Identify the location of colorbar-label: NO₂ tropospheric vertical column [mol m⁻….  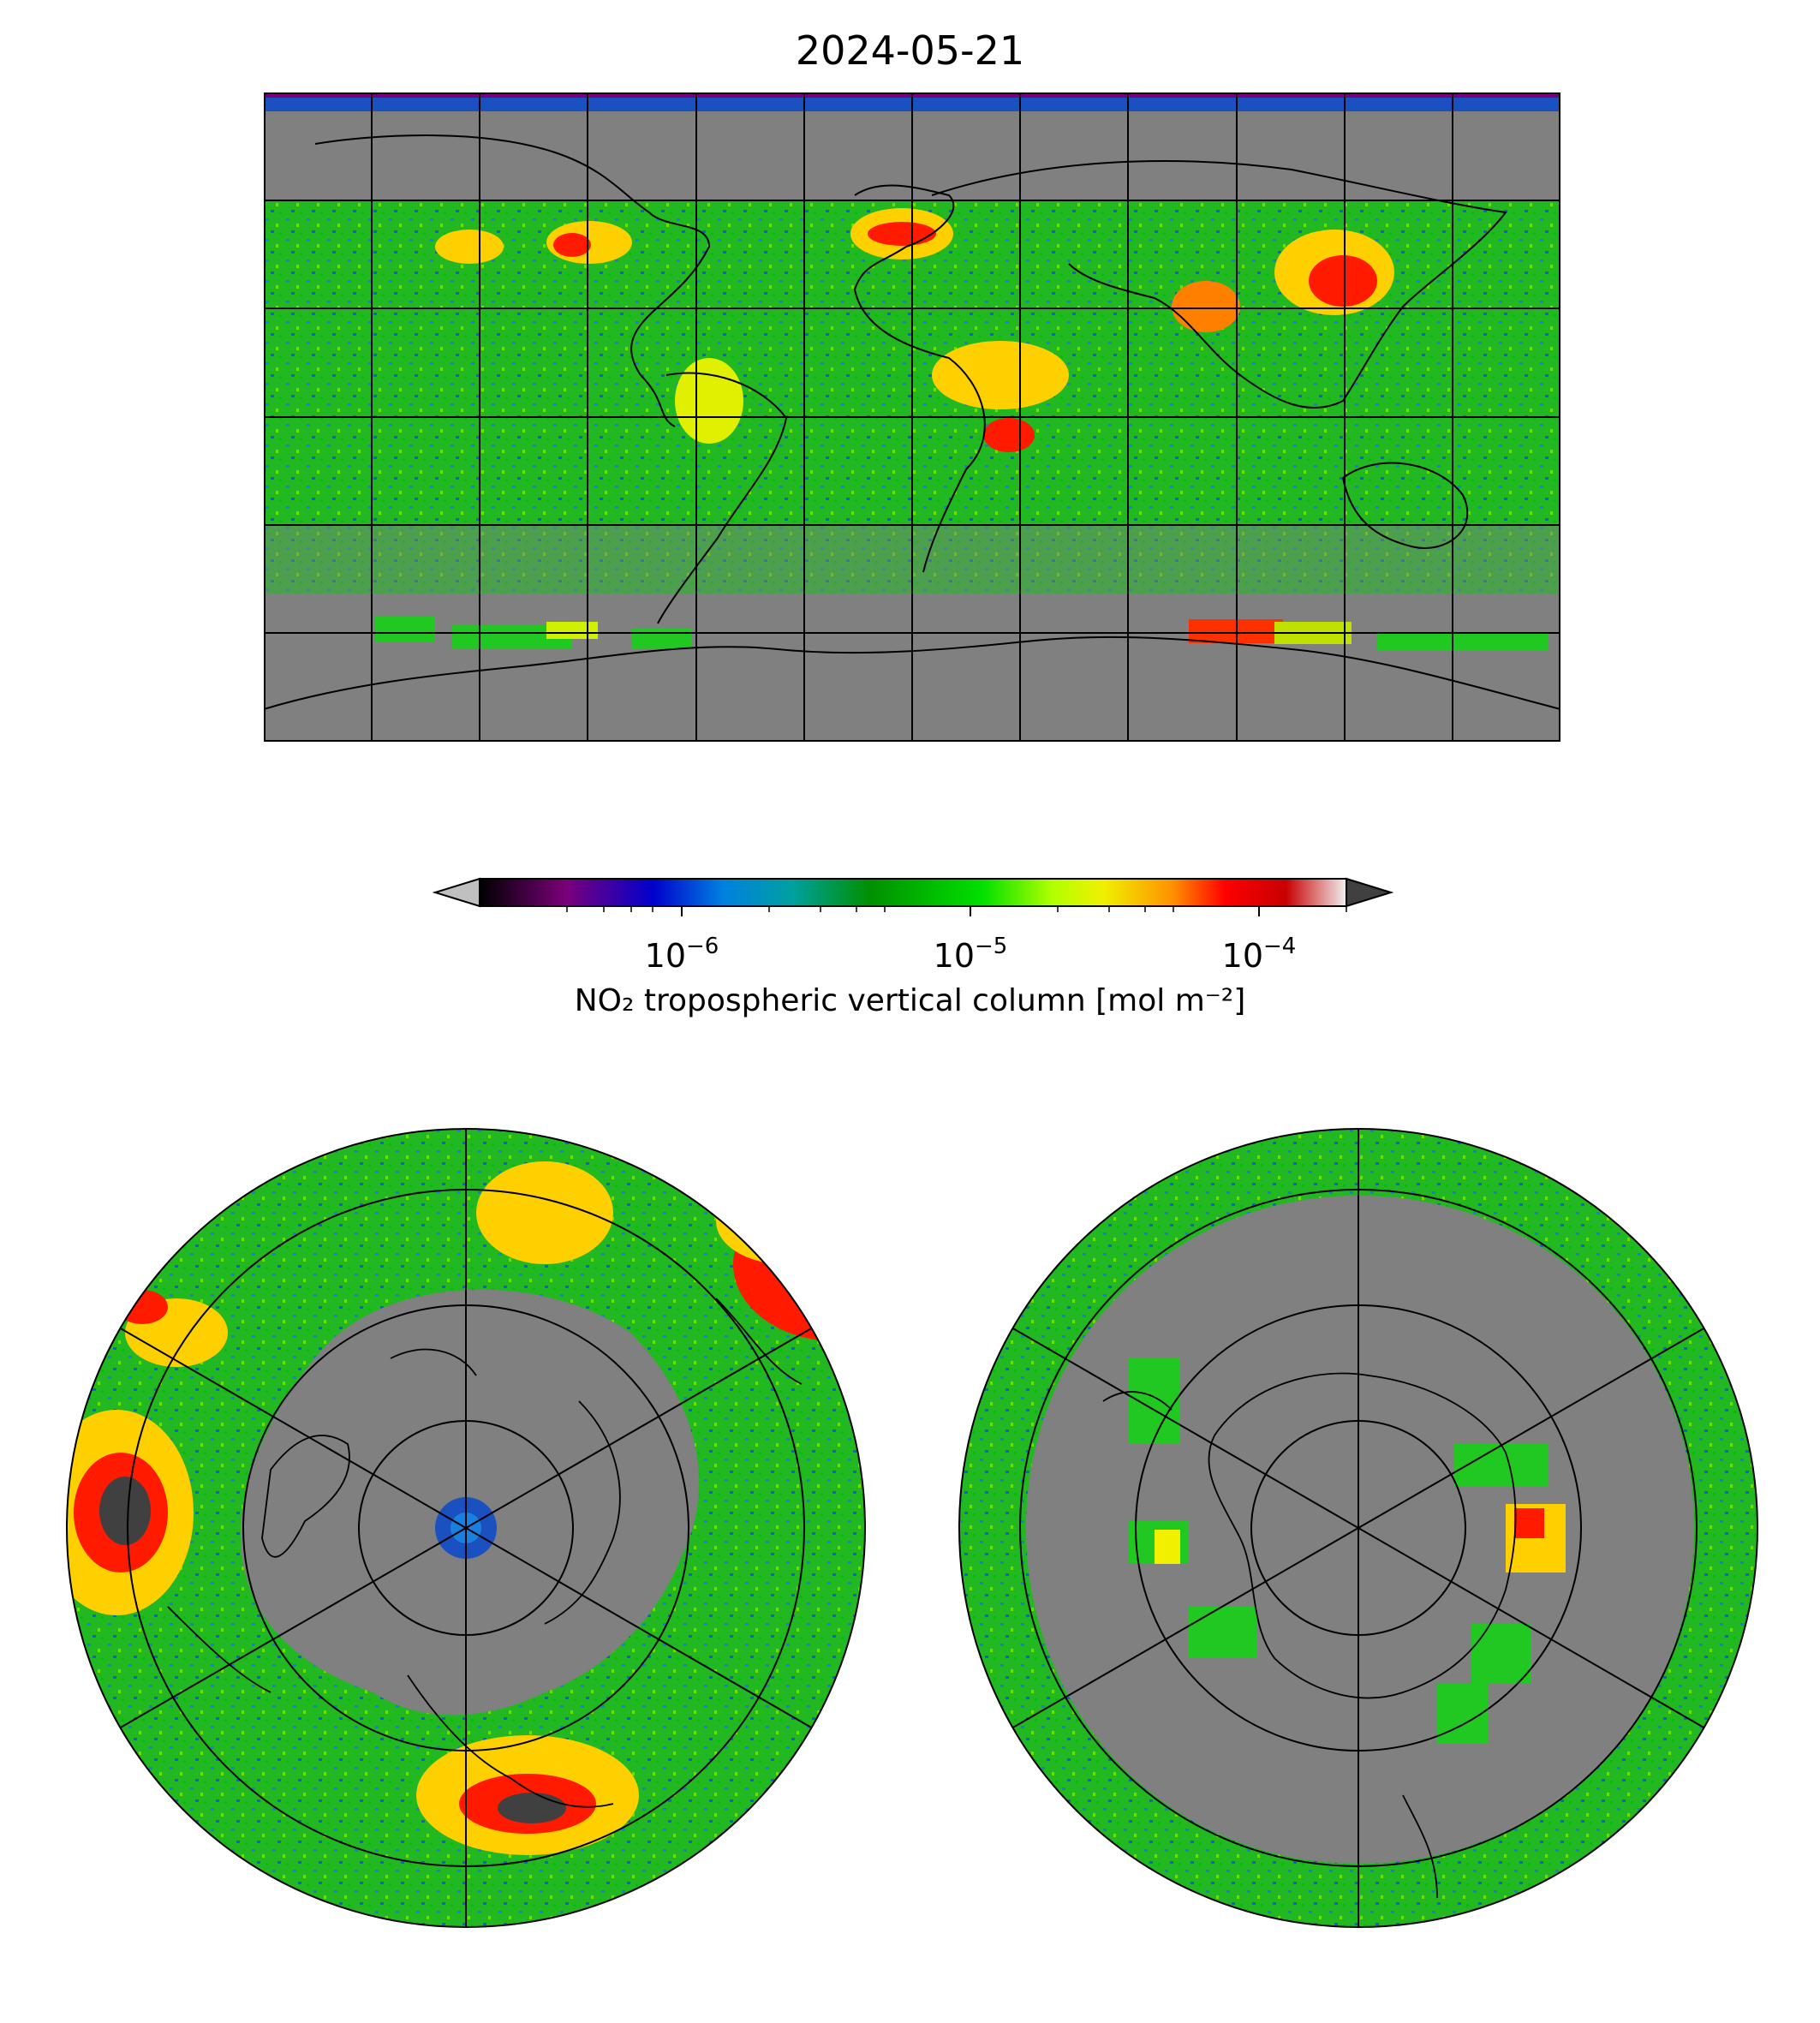
(910, 1001).